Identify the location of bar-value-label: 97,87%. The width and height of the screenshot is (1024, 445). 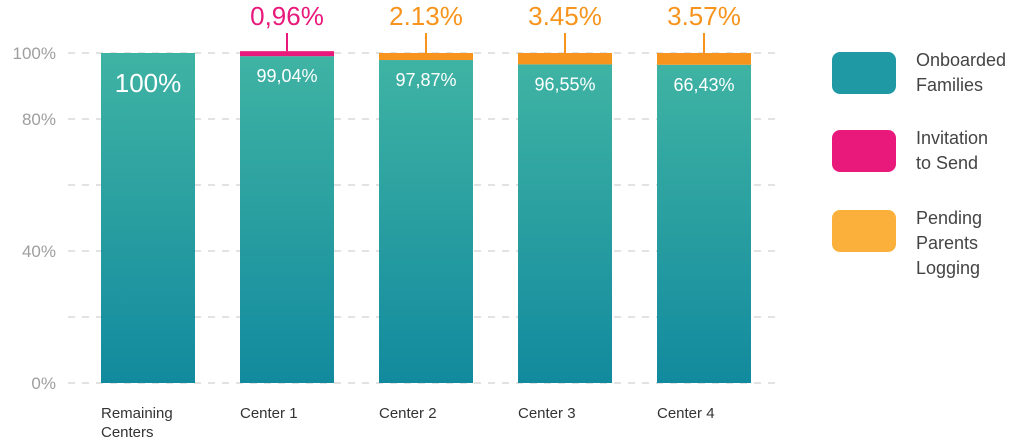
(425, 80).